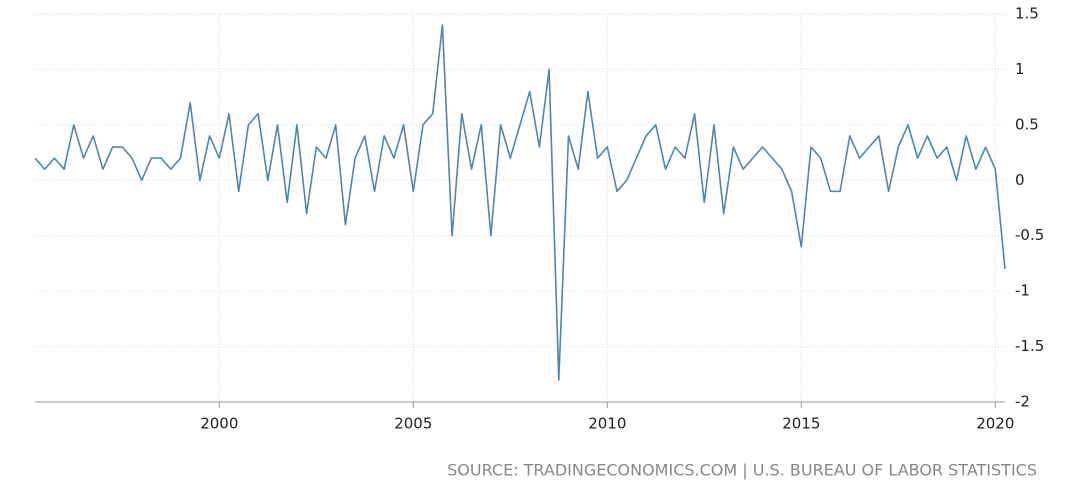 The image size is (1080, 490). I want to click on y-tick-label: -0.5, so click(1029, 235).